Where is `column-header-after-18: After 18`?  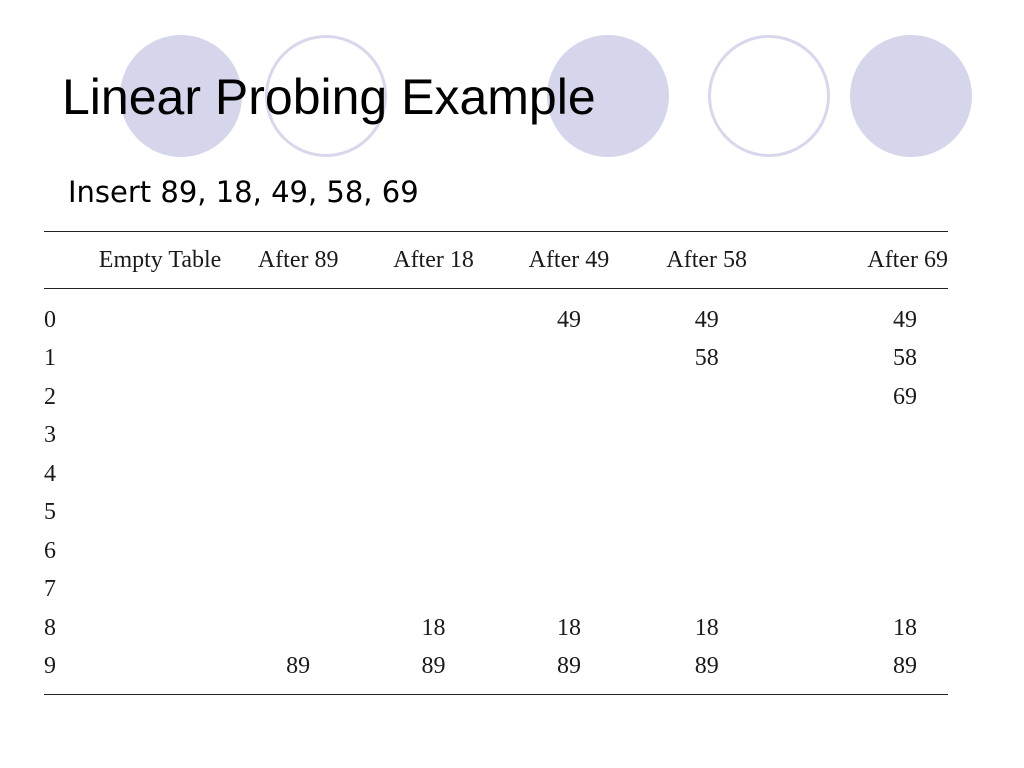 column-header-after-18: After 18 is located at coordinates (433, 259).